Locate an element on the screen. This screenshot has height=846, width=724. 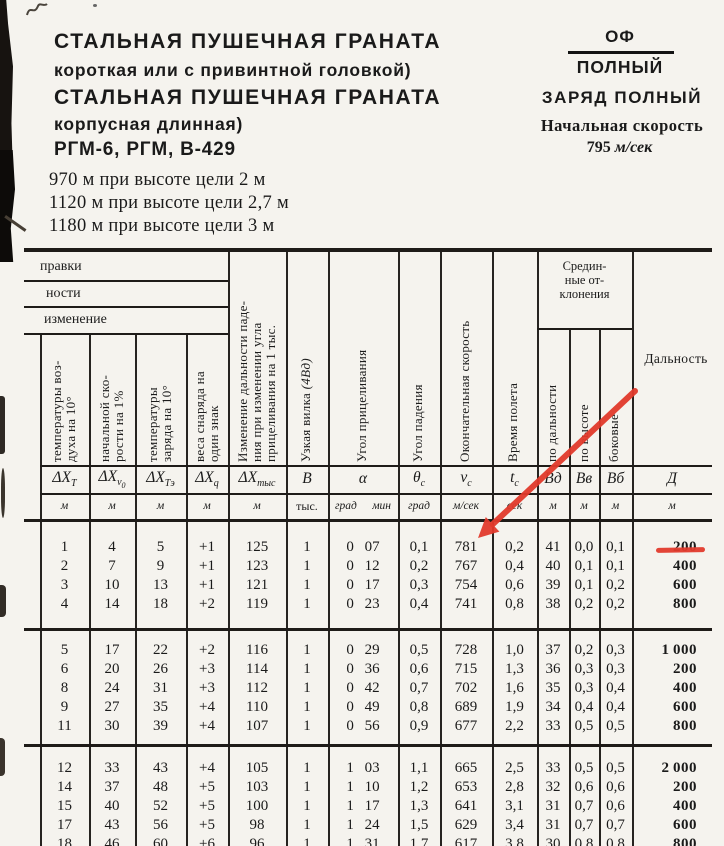
col-header-terminal-velocity: Окончательная скорость is located at coordinates (464, 391).